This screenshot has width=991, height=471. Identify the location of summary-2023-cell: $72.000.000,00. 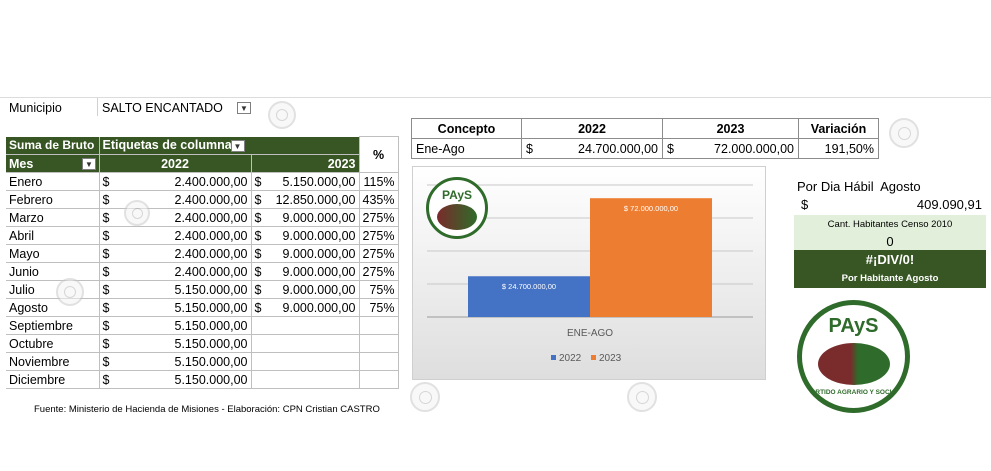
(730, 148).